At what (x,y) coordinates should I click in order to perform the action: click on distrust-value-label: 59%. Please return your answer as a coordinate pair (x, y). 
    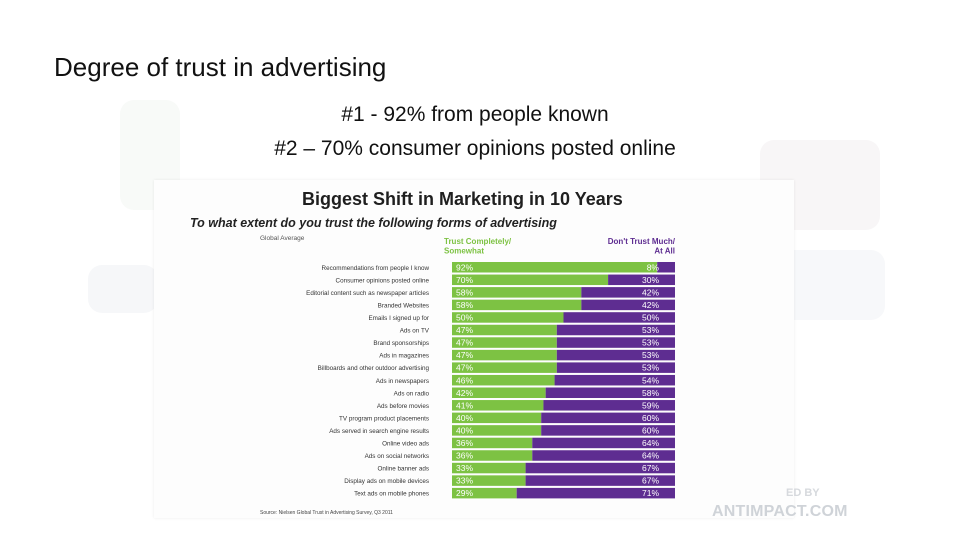
    Looking at the image, I should click on (650, 405).